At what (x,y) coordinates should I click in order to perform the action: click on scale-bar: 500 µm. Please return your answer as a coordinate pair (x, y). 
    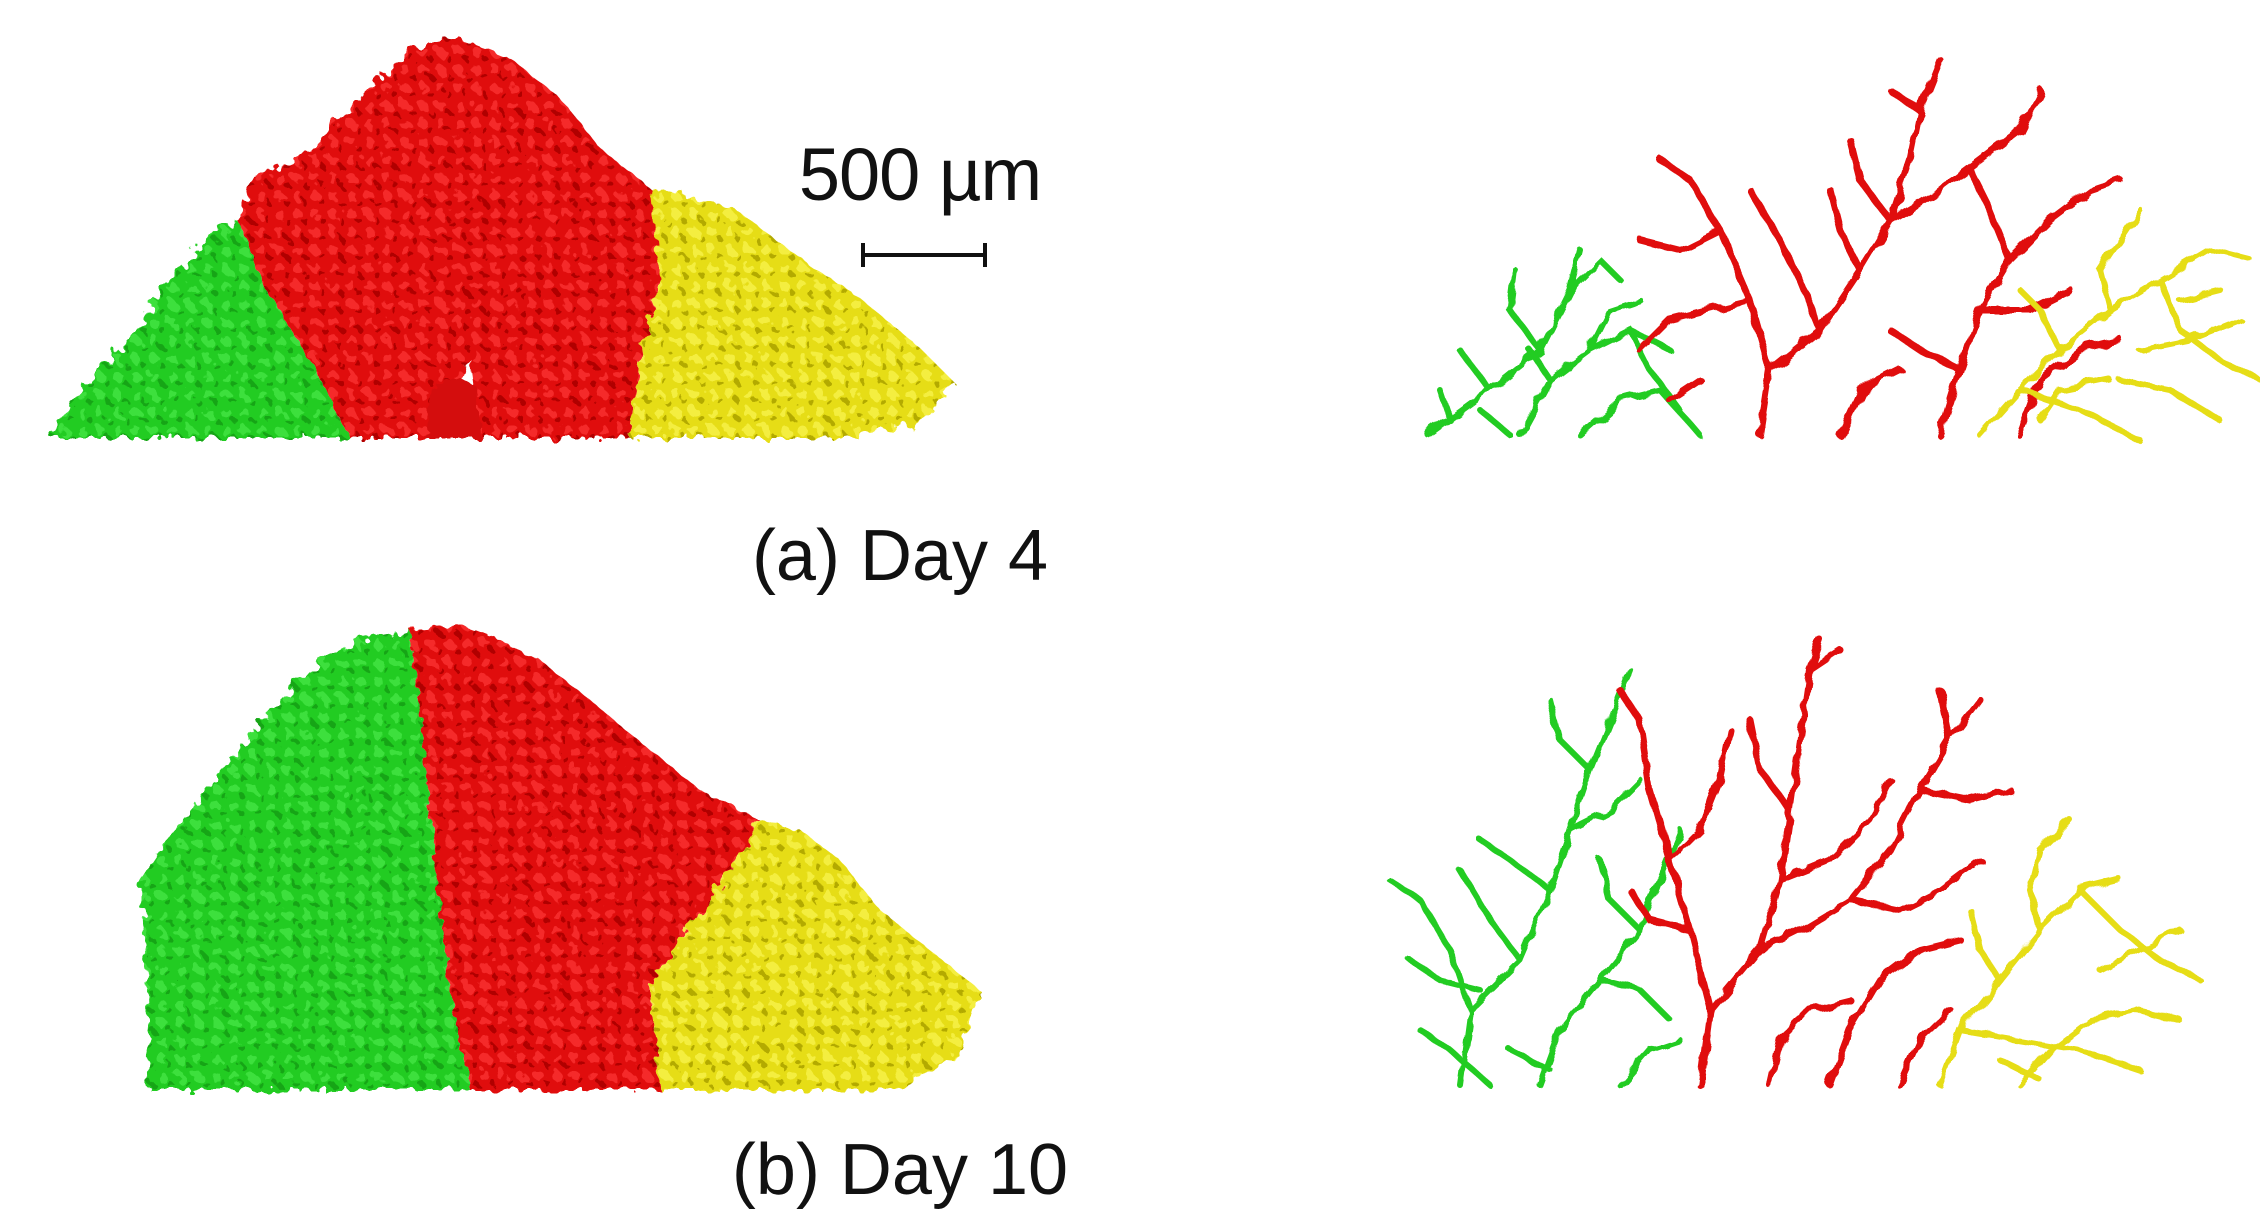
    Looking at the image, I should click on (920, 205).